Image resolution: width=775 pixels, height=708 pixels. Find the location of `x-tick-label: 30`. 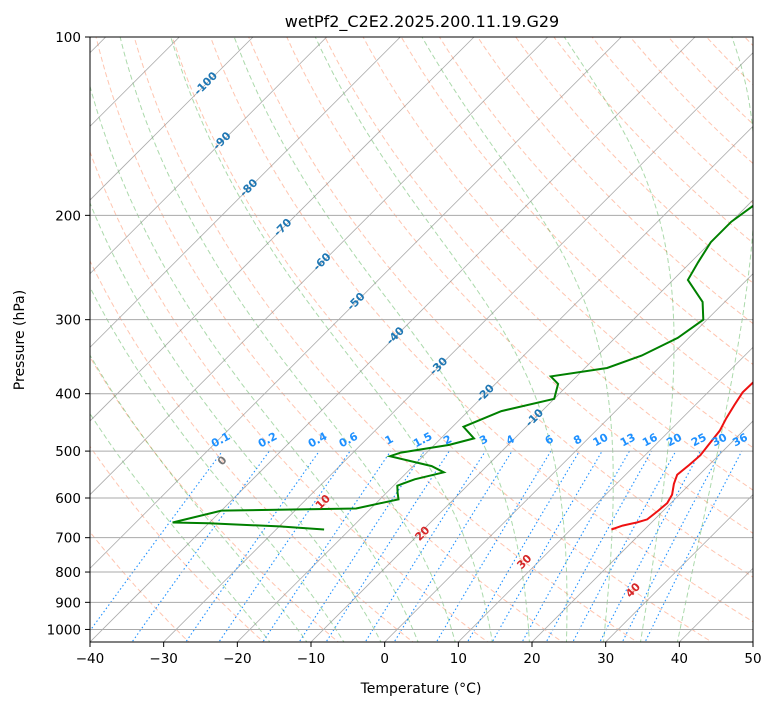

x-tick-label: 30 is located at coordinates (605, 659).